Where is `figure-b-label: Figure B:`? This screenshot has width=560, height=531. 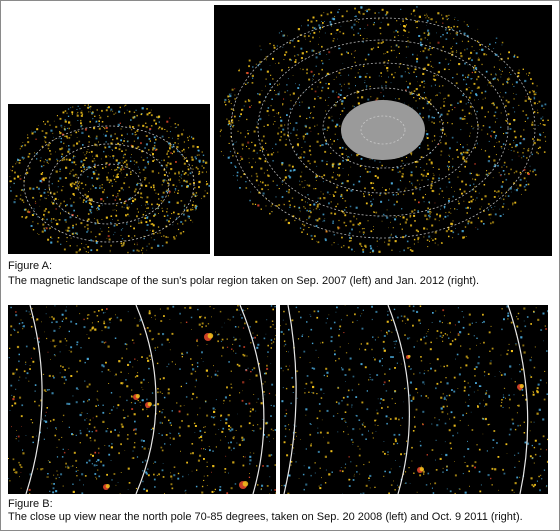
figure-b-label: Figure B: is located at coordinates (30, 504).